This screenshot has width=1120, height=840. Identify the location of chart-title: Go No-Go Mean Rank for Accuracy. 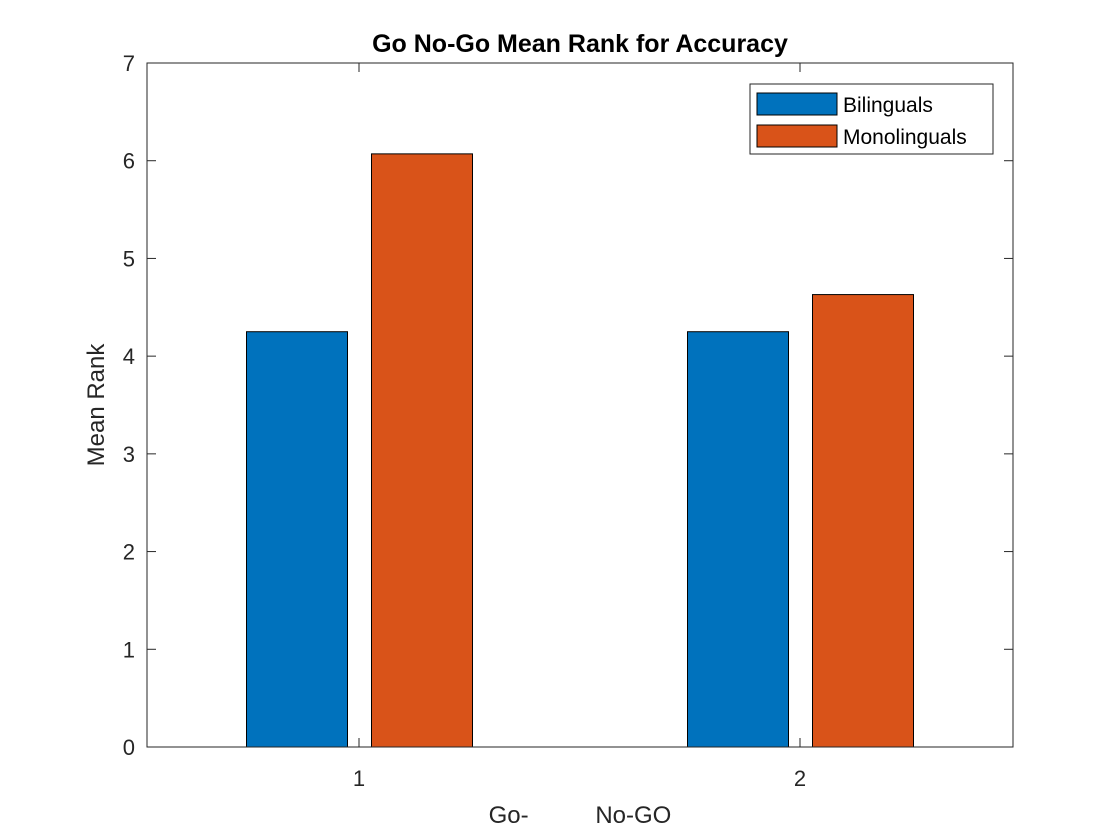
(580, 44).